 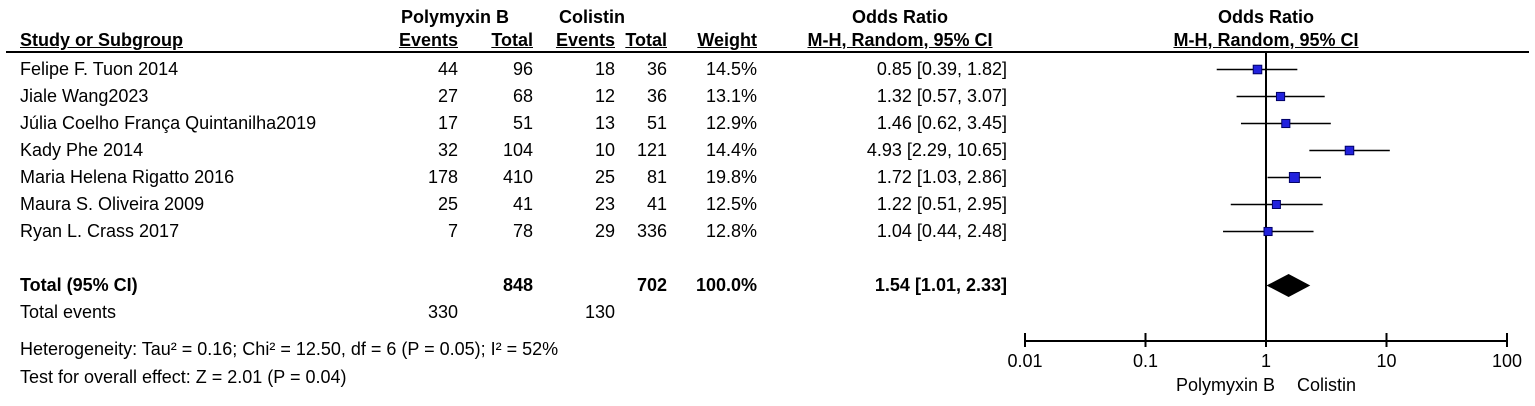 What do you see at coordinates (522, 231) in the screenshot?
I see `study-row-pb-total: 78` at bounding box center [522, 231].